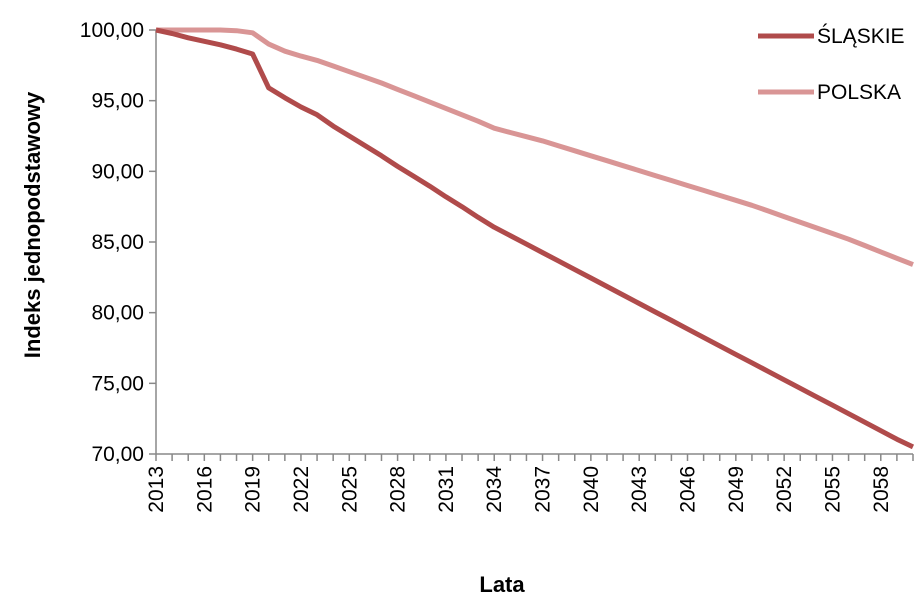 This screenshot has width=914, height=598. Describe the element at coordinates (156, 489) in the screenshot. I see `x-tick-label: 2013` at that location.